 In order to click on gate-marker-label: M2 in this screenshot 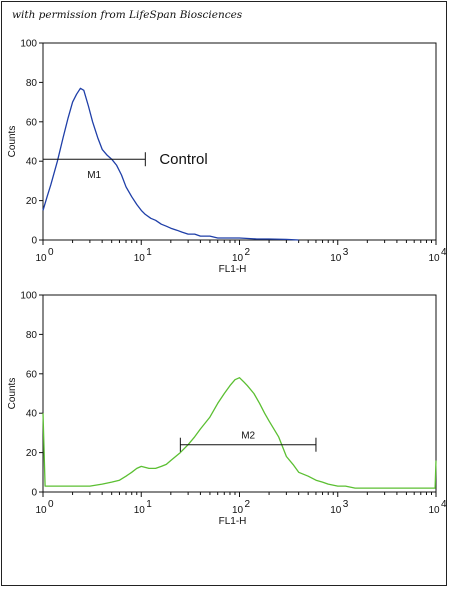, I will do `click(248, 436)`.